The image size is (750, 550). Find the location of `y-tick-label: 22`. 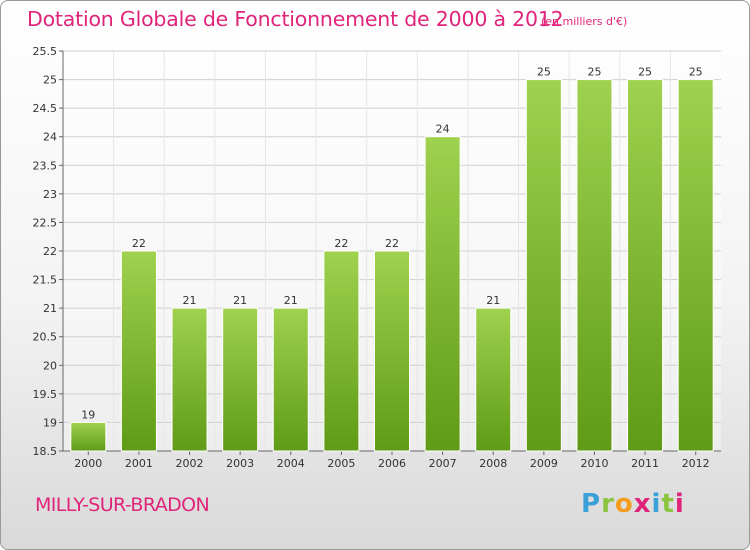

y-tick-label: 22 is located at coordinates (50, 251).